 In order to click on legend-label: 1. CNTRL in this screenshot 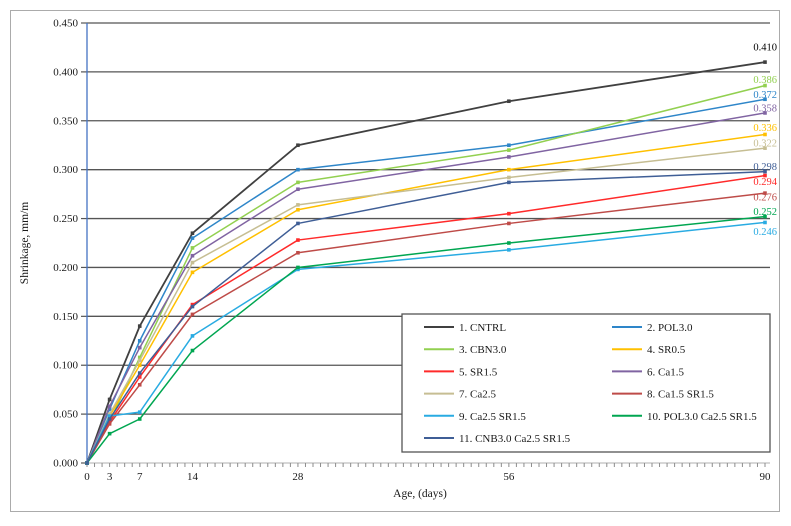, I will do `click(482, 328)`.